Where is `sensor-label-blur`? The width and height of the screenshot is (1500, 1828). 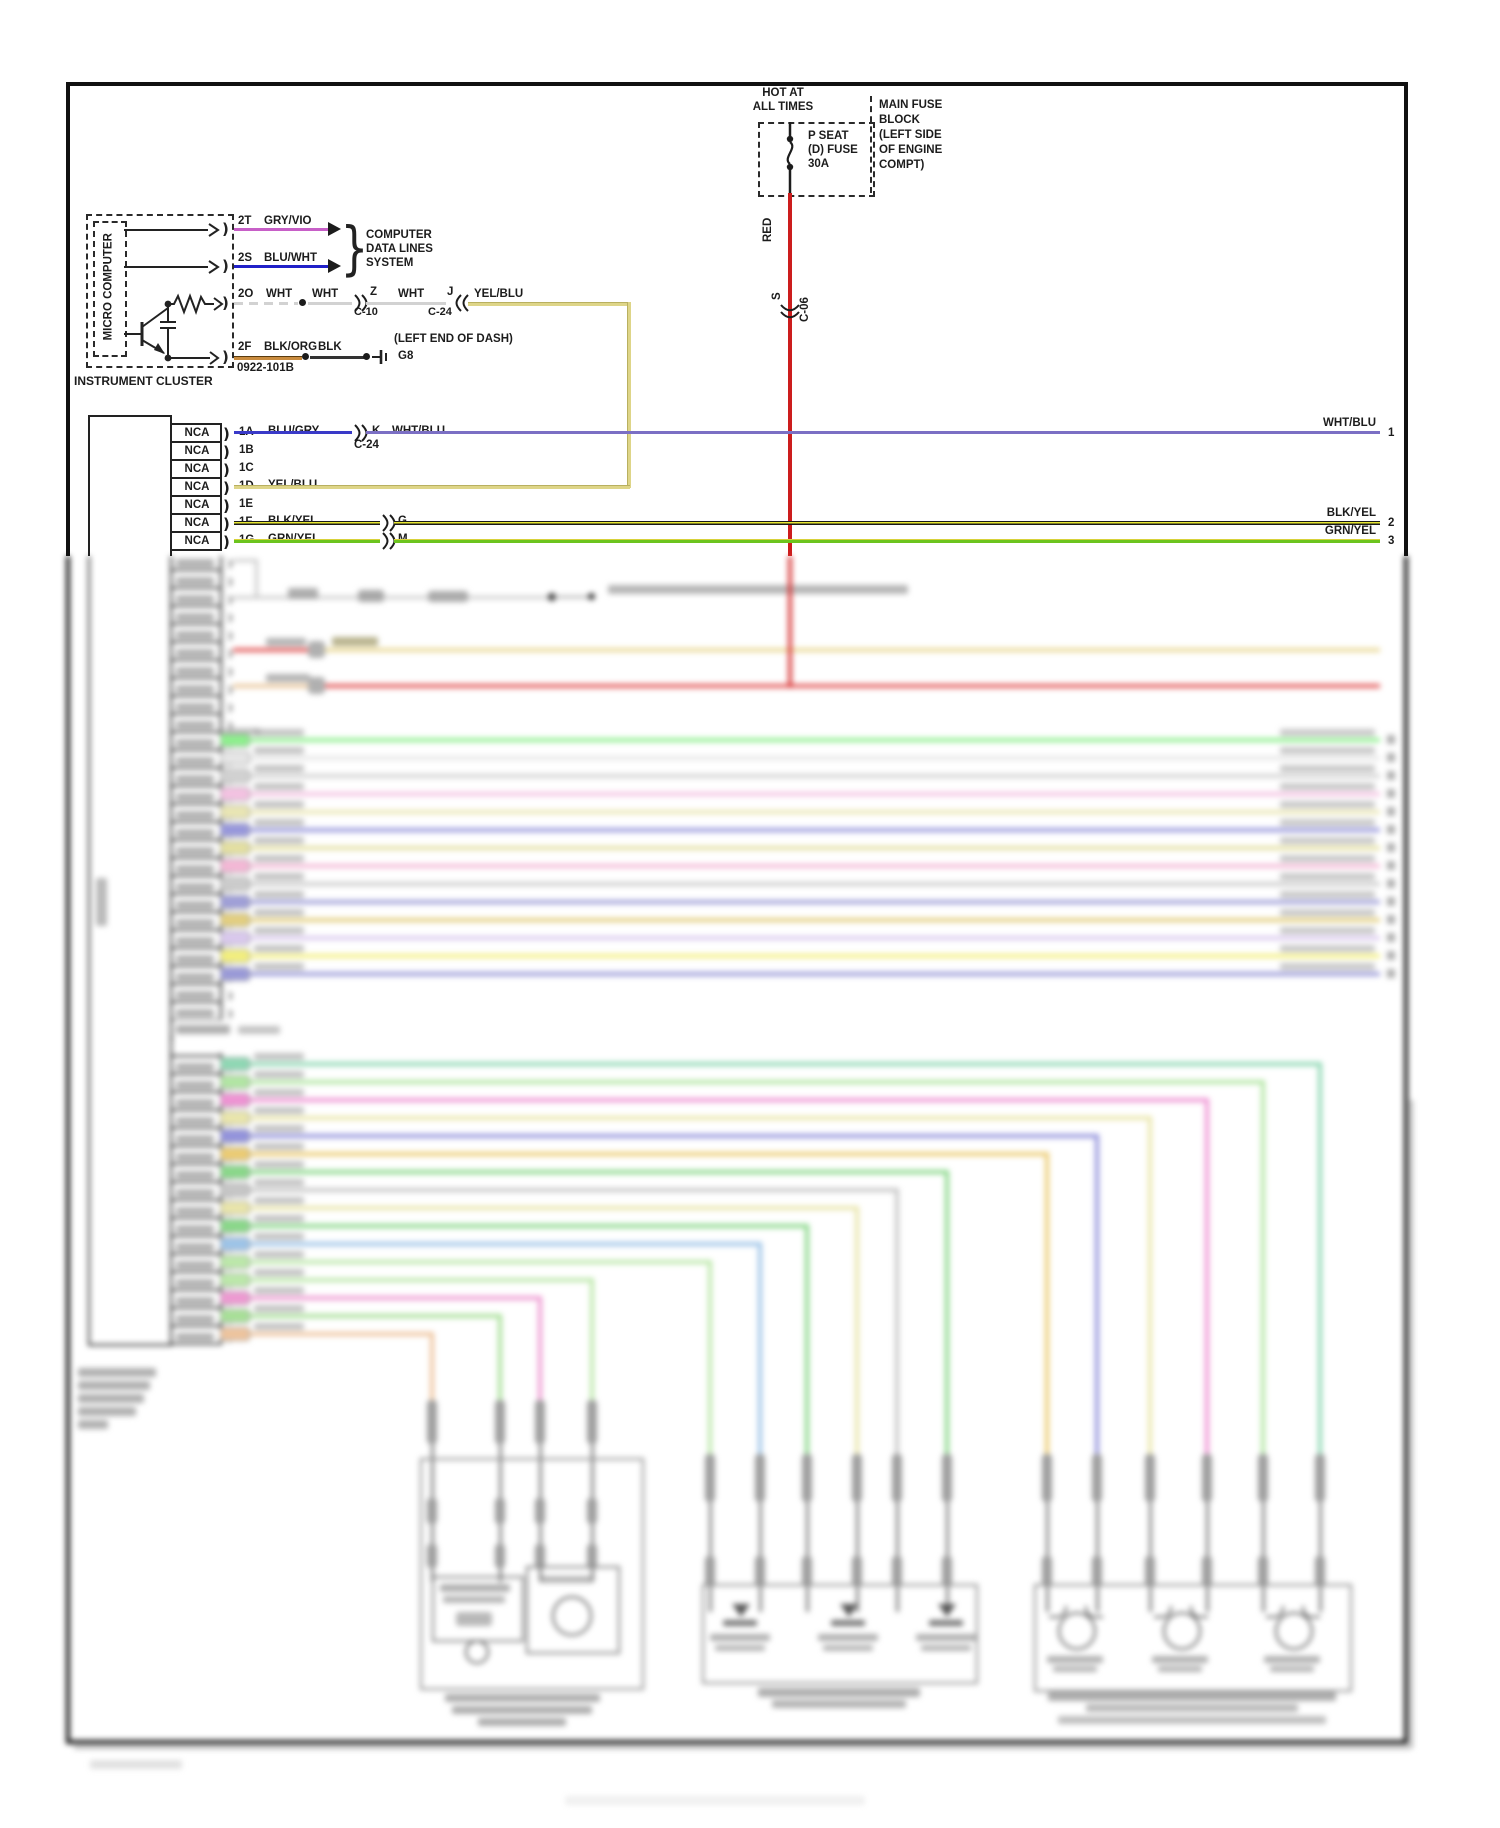 sensor-label-blur is located at coordinates (848, 1637).